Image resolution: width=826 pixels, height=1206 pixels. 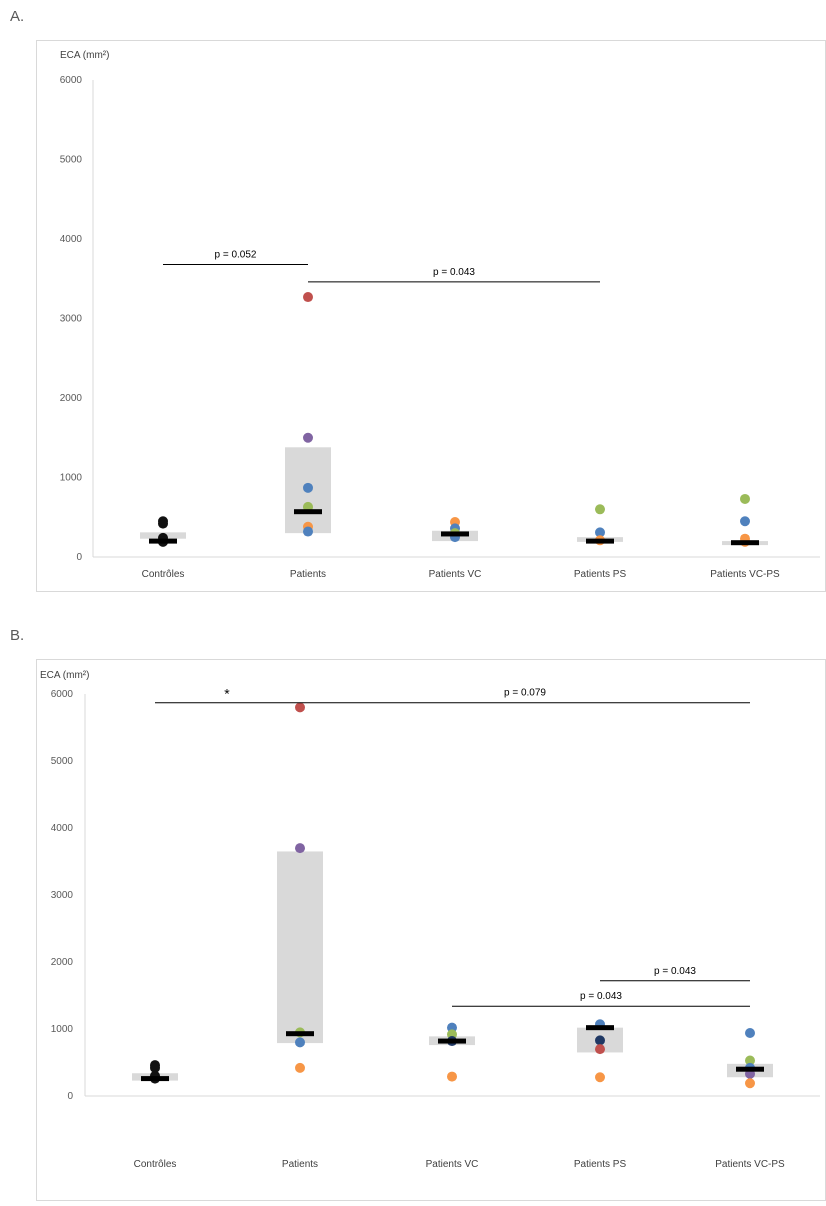 What do you see at coordinates (236, 254) in the screenshot?
I see `significance-label: p = 0.052` at bounding box center [236, 254].